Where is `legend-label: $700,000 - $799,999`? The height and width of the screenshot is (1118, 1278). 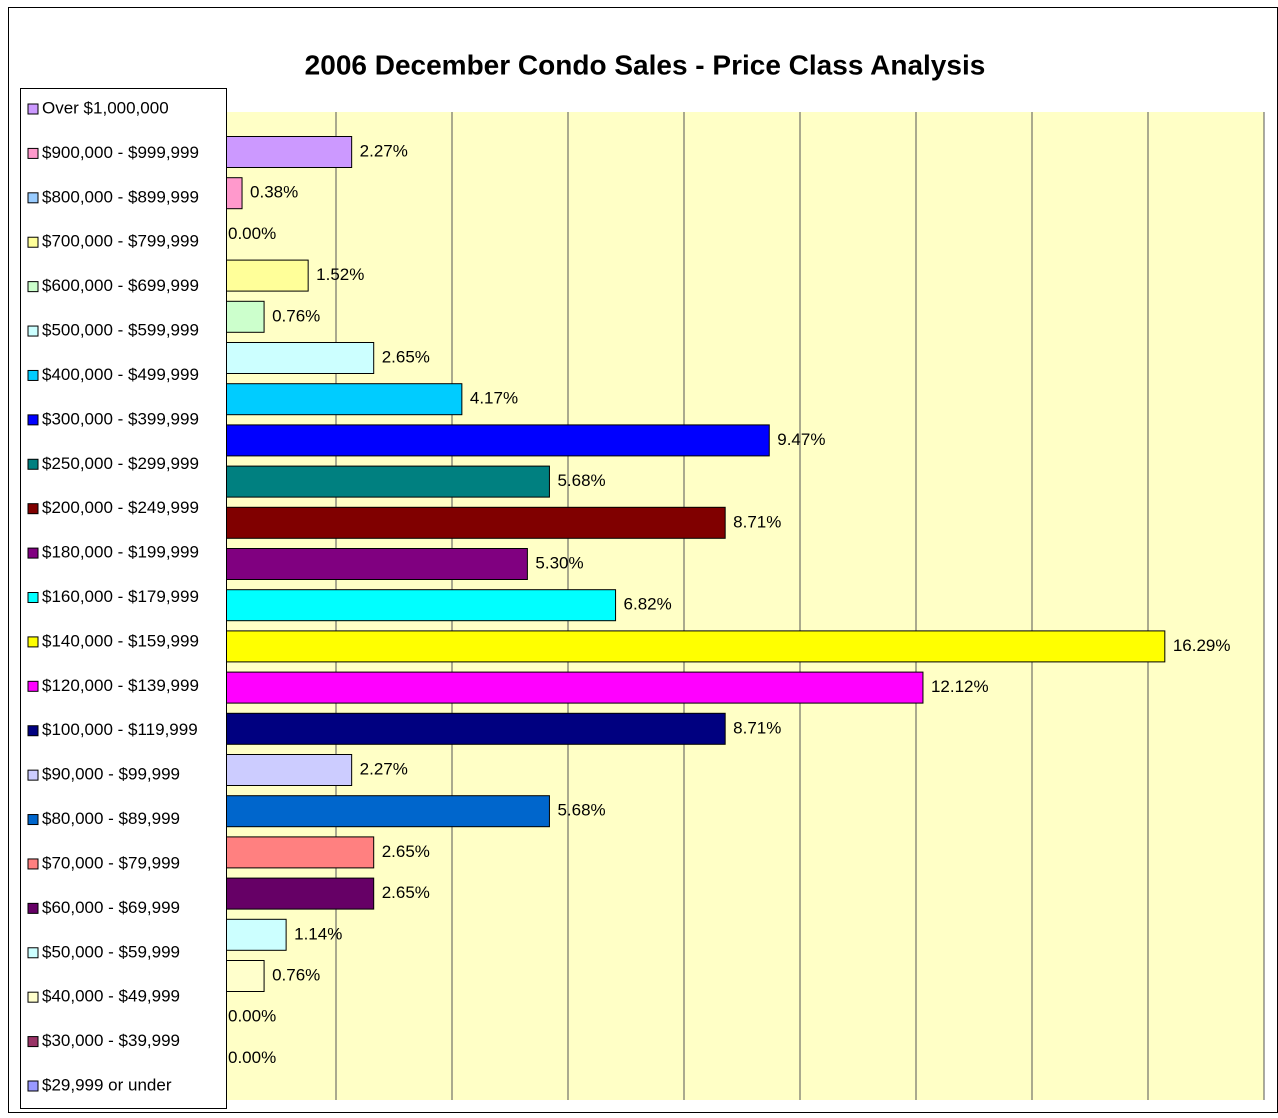
legend-label: $700,000 - $799,999 is located at coordinates (120, 241).